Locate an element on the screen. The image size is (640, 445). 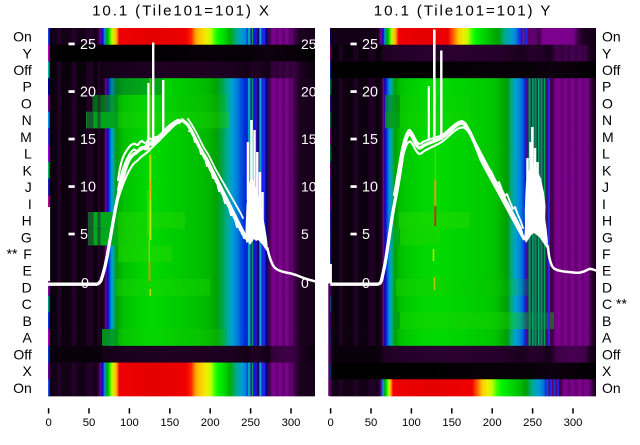
svg-text: 10.1 (Tile101=101) X is located at coordinates (181, 11).